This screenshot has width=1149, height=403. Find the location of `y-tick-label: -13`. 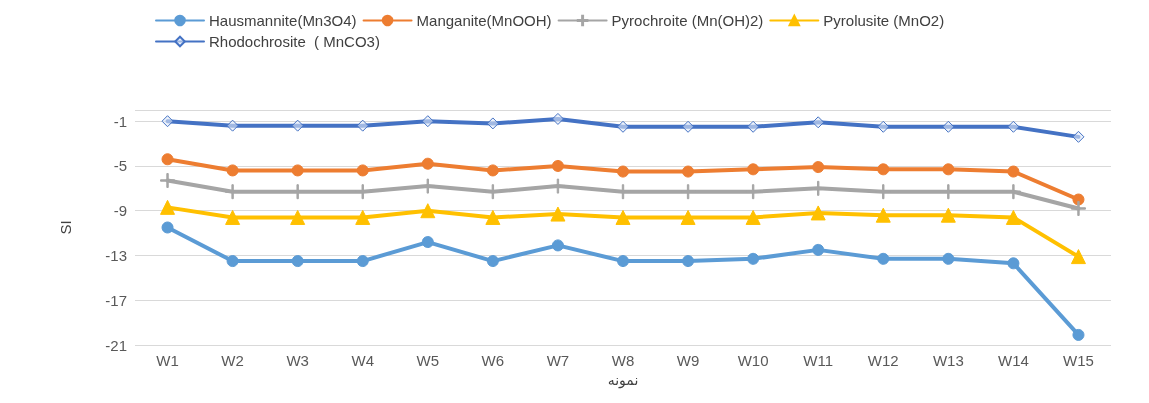

y-tick-label: -13 is located at coordinates (116, 255).